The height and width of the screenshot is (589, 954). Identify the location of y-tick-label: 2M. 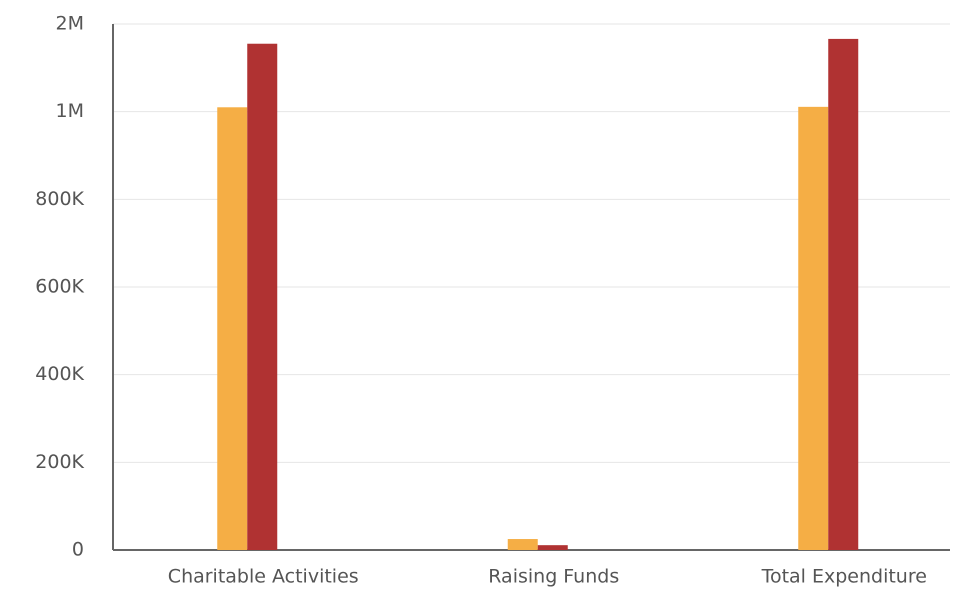
(70, 24).